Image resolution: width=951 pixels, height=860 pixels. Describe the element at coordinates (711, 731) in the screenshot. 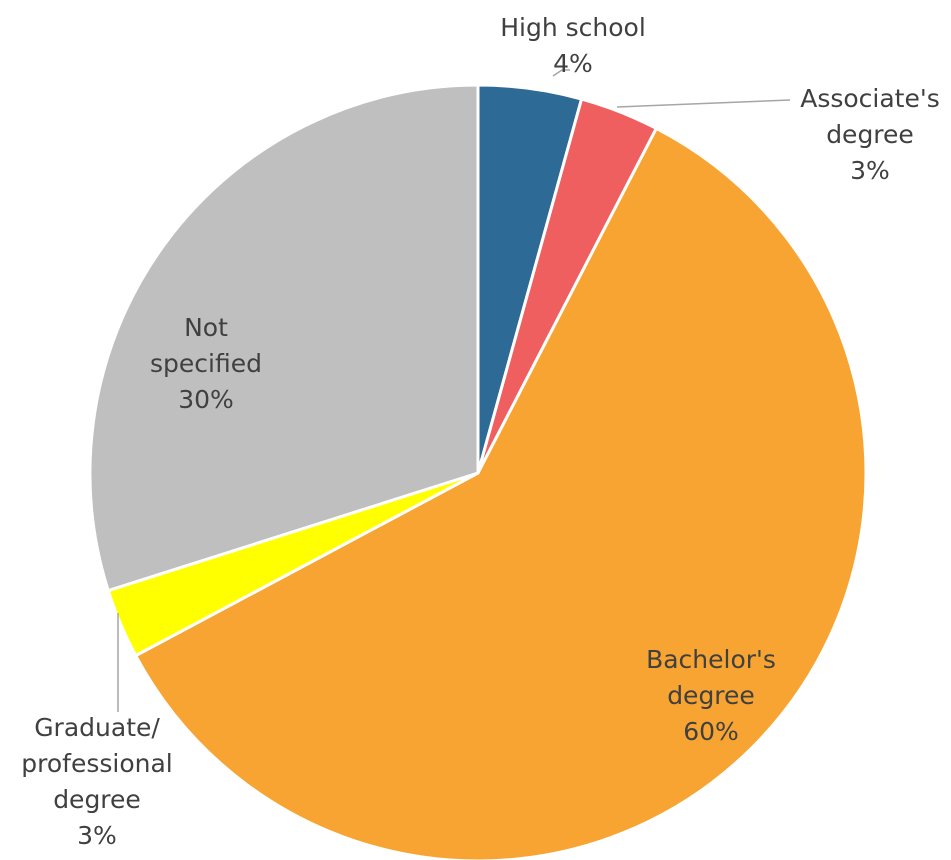

I see `slice-percent-label: 60%` at that location.